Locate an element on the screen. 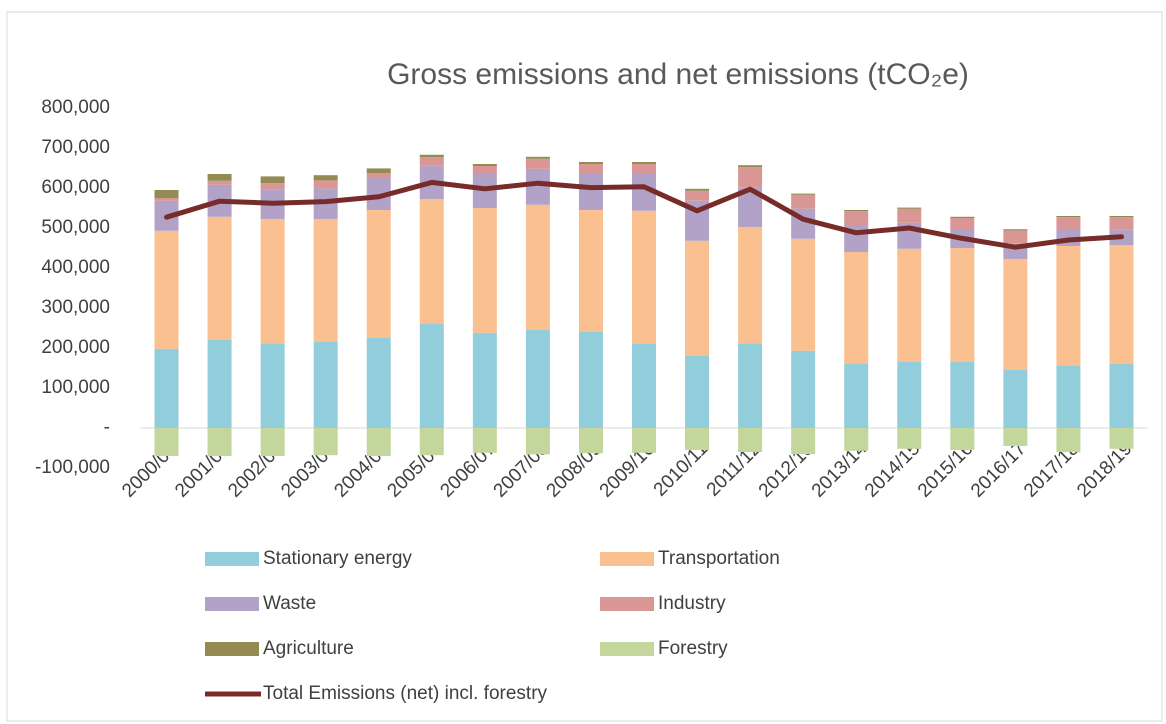  y-tick-label: 300,000 is located at coordinates (75, 307).